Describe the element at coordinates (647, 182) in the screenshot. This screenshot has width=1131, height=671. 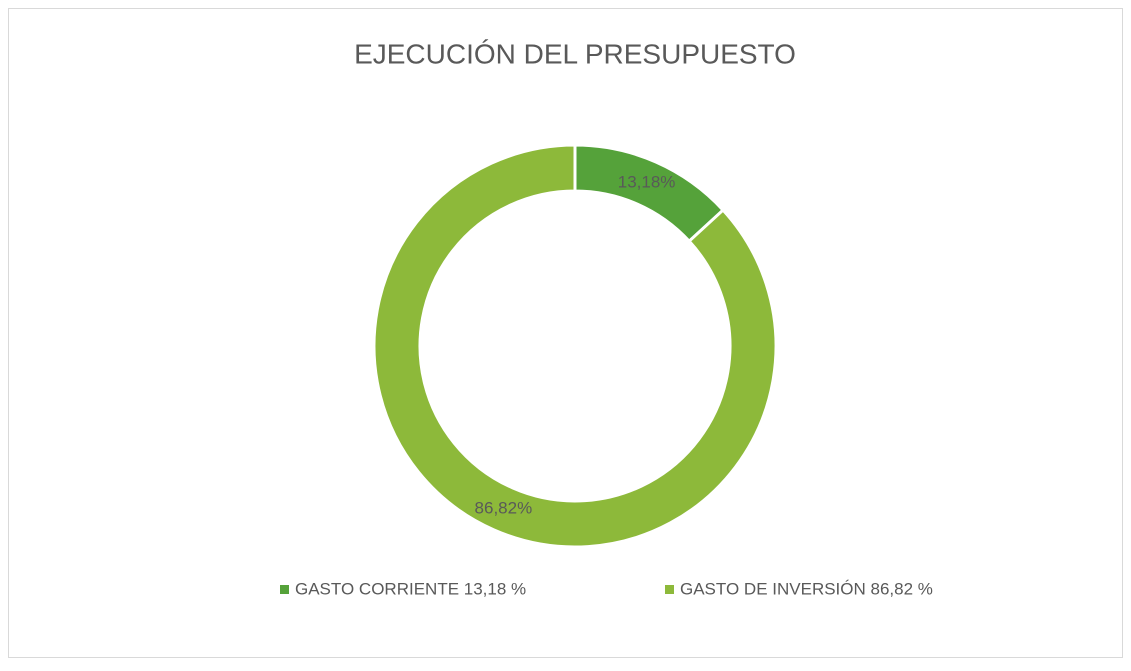
I see `data-label: 13,18%` at that location.